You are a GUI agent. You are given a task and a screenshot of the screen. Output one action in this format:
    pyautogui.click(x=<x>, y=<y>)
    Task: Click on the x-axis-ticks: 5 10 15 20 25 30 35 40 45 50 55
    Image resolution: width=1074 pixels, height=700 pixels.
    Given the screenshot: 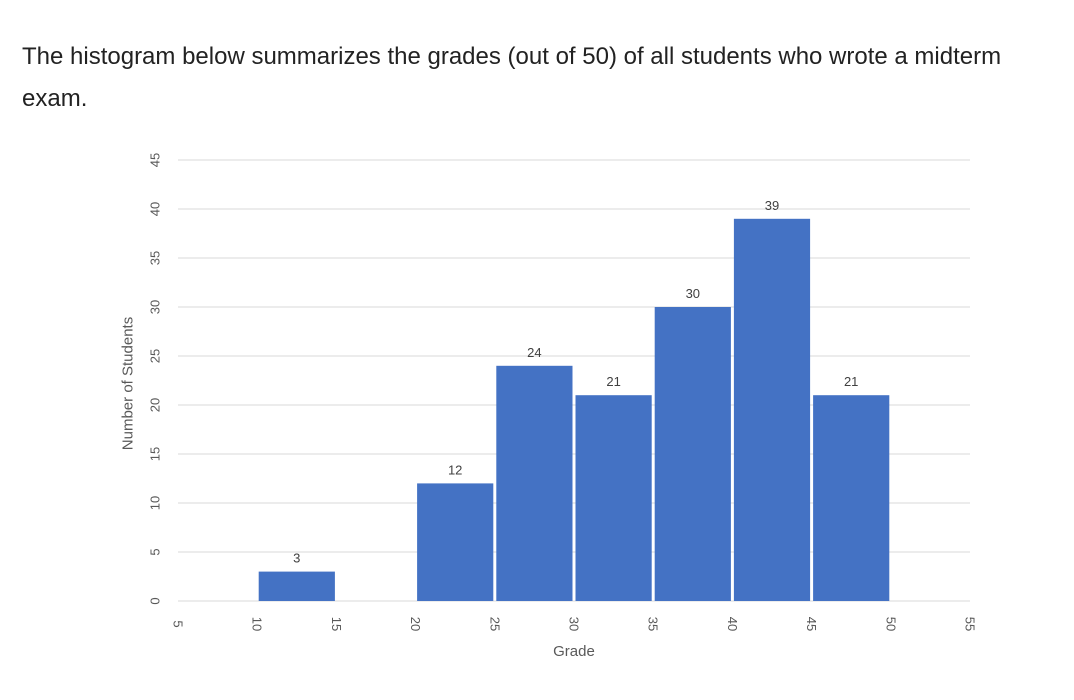 What is the action you would take?
    pyautogui.click(x=574, y=624)
    